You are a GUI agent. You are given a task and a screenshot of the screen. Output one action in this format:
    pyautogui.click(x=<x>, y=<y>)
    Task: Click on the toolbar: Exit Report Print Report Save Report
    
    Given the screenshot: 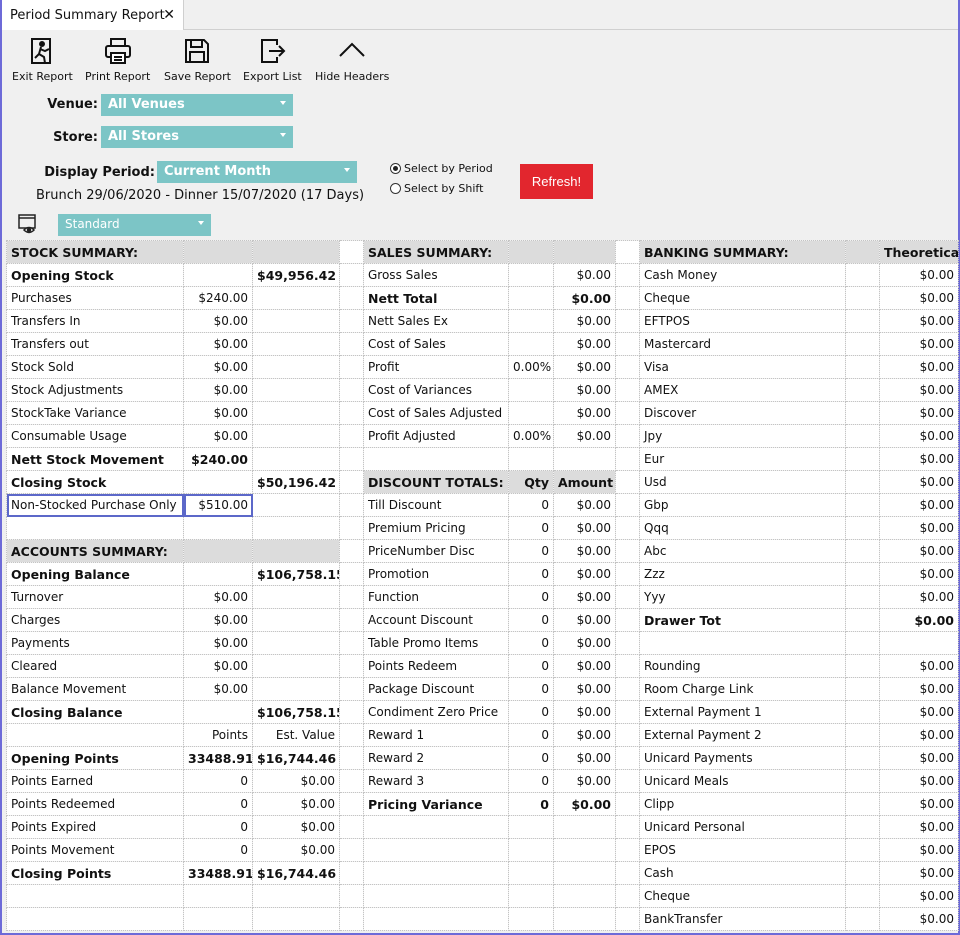 What is the action you would take?
    pyautogui.click(x=302, y=60)
    